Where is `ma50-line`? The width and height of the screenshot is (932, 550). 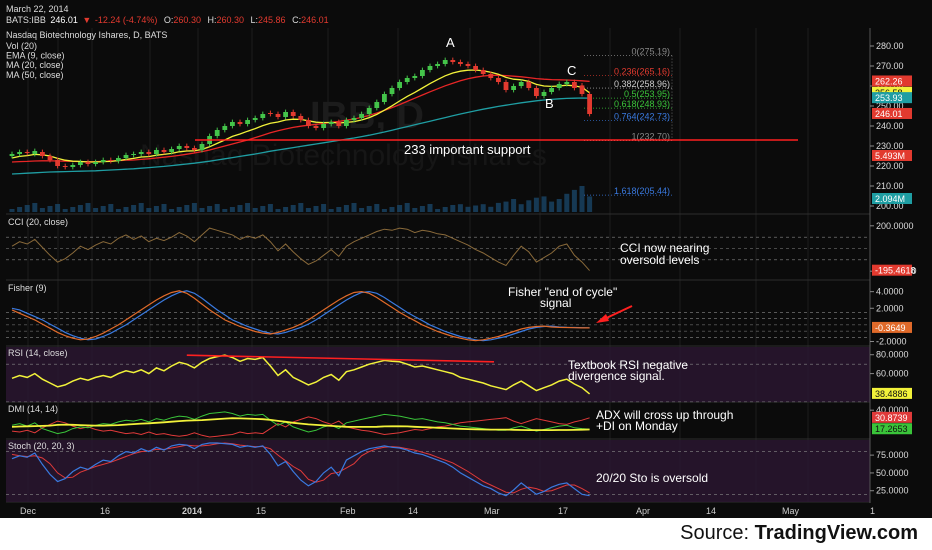
ma50-line is located at coordinates (300, 136).